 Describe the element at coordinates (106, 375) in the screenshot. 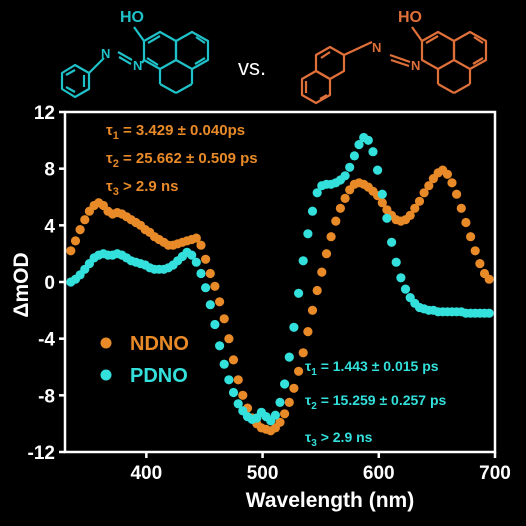

I see `legend-marker-pdno` at that location.